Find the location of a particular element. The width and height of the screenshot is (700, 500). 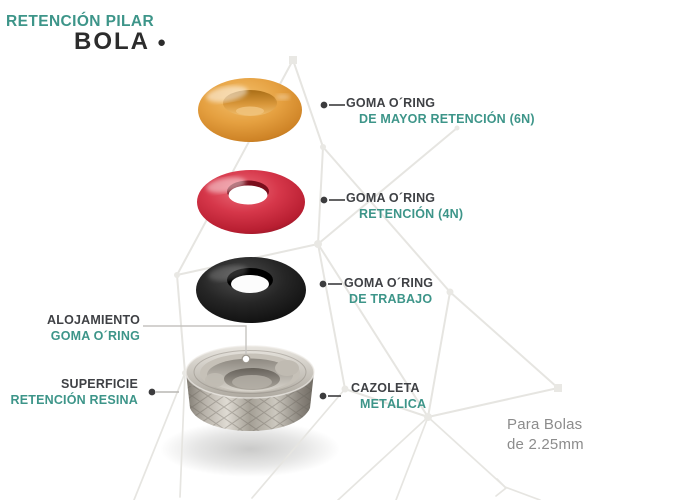

page-title: BOLA ● is located at coordinates (120, 42).